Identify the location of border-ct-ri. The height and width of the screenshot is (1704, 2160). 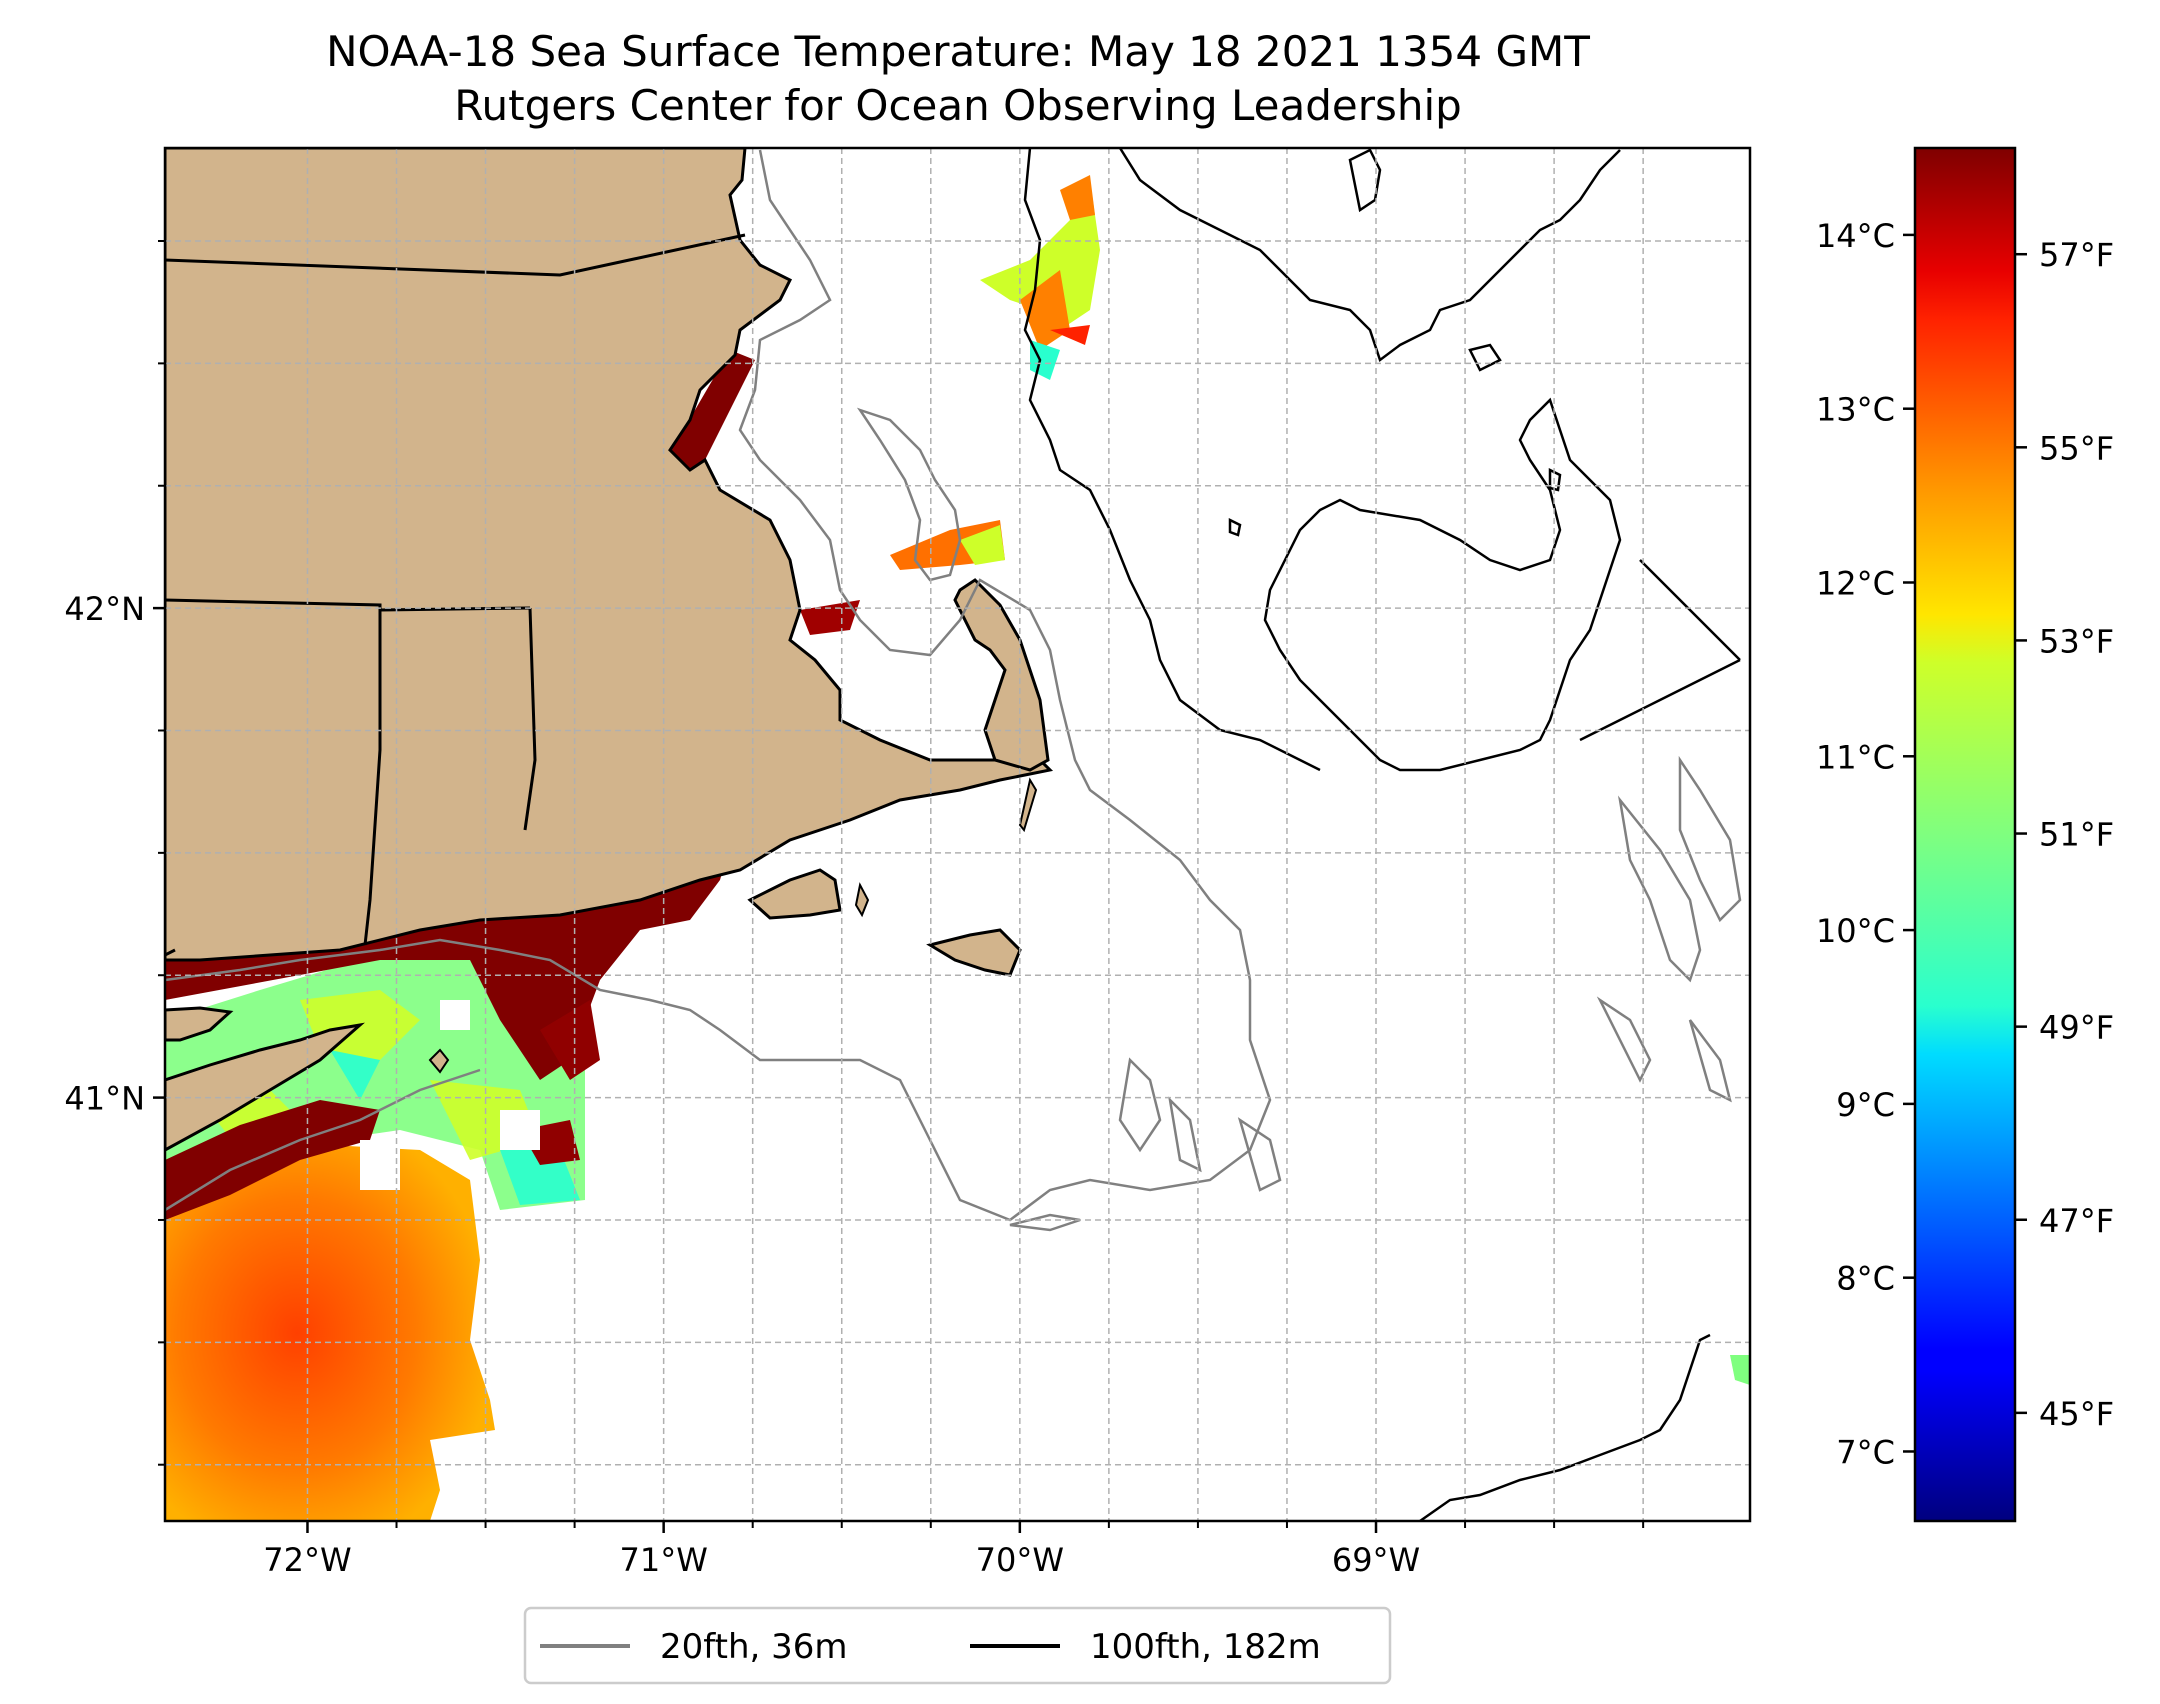
(372, 775).